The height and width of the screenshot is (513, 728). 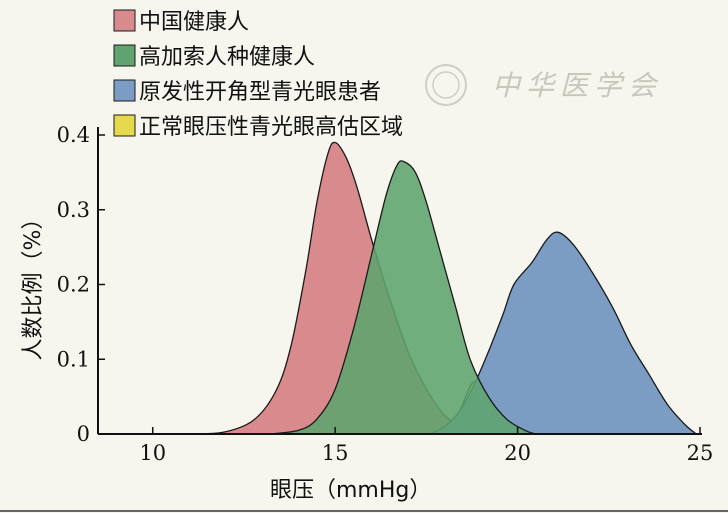 What do you see at coordinates (271, 127) in the screenshot?
I see `legend-label-3: 正常眼压性青光眼高估区域` at bounding box center [271, 127].